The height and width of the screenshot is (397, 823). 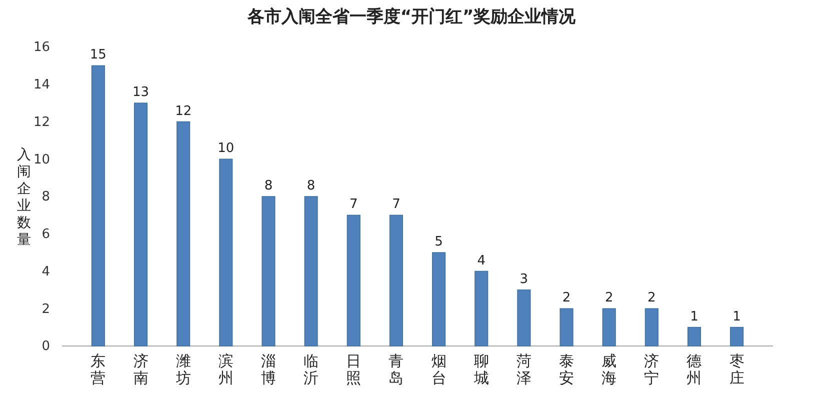 What do you see at coordinates (524, 279) in the screenshot?
I see `data-label: 3` at bounding box center [524, 279].